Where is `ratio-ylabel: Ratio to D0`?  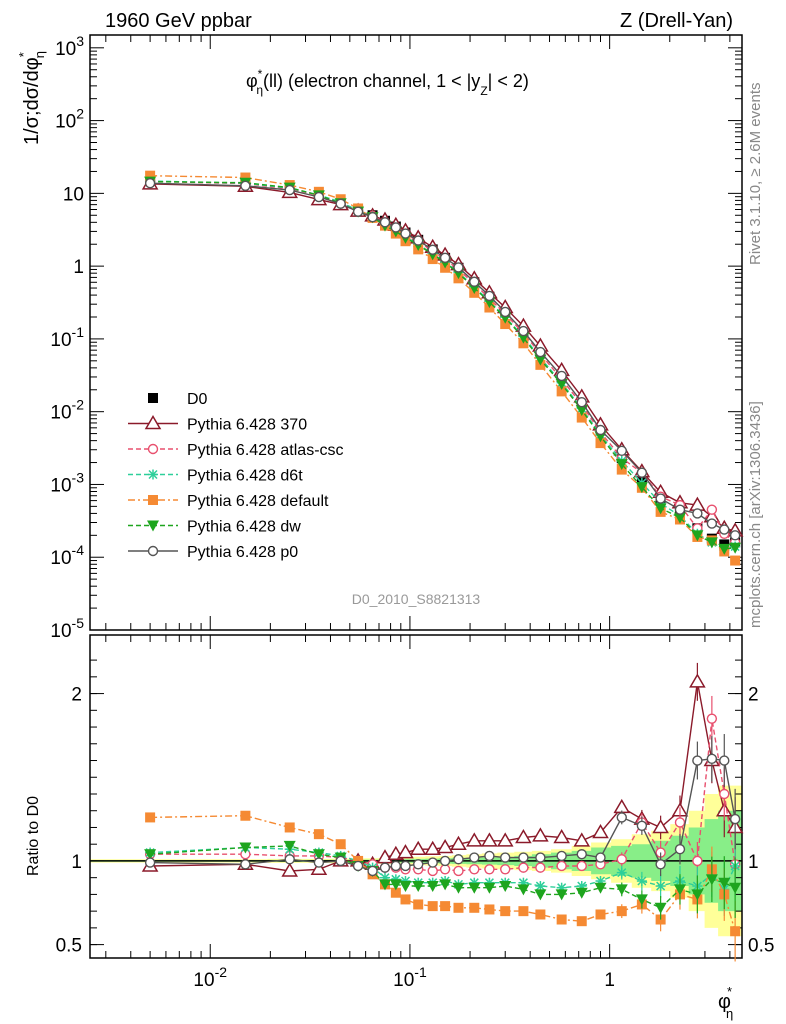
ratio-ylabel: Ratio to D0 is located at coordinates (33, 836).